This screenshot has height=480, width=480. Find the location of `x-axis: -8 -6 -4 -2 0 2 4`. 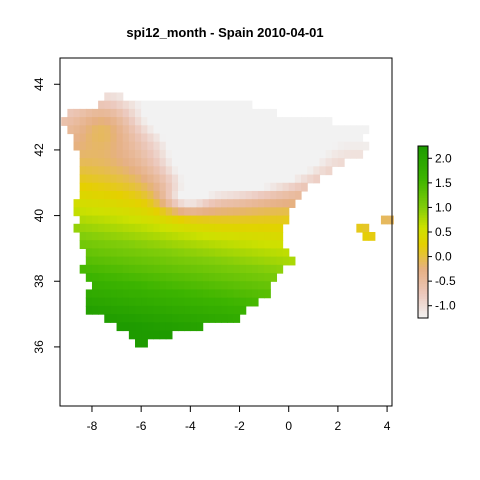

x-axis: -8 -6 -4 -2 0 2 4 is located at coordinates (239, 419).